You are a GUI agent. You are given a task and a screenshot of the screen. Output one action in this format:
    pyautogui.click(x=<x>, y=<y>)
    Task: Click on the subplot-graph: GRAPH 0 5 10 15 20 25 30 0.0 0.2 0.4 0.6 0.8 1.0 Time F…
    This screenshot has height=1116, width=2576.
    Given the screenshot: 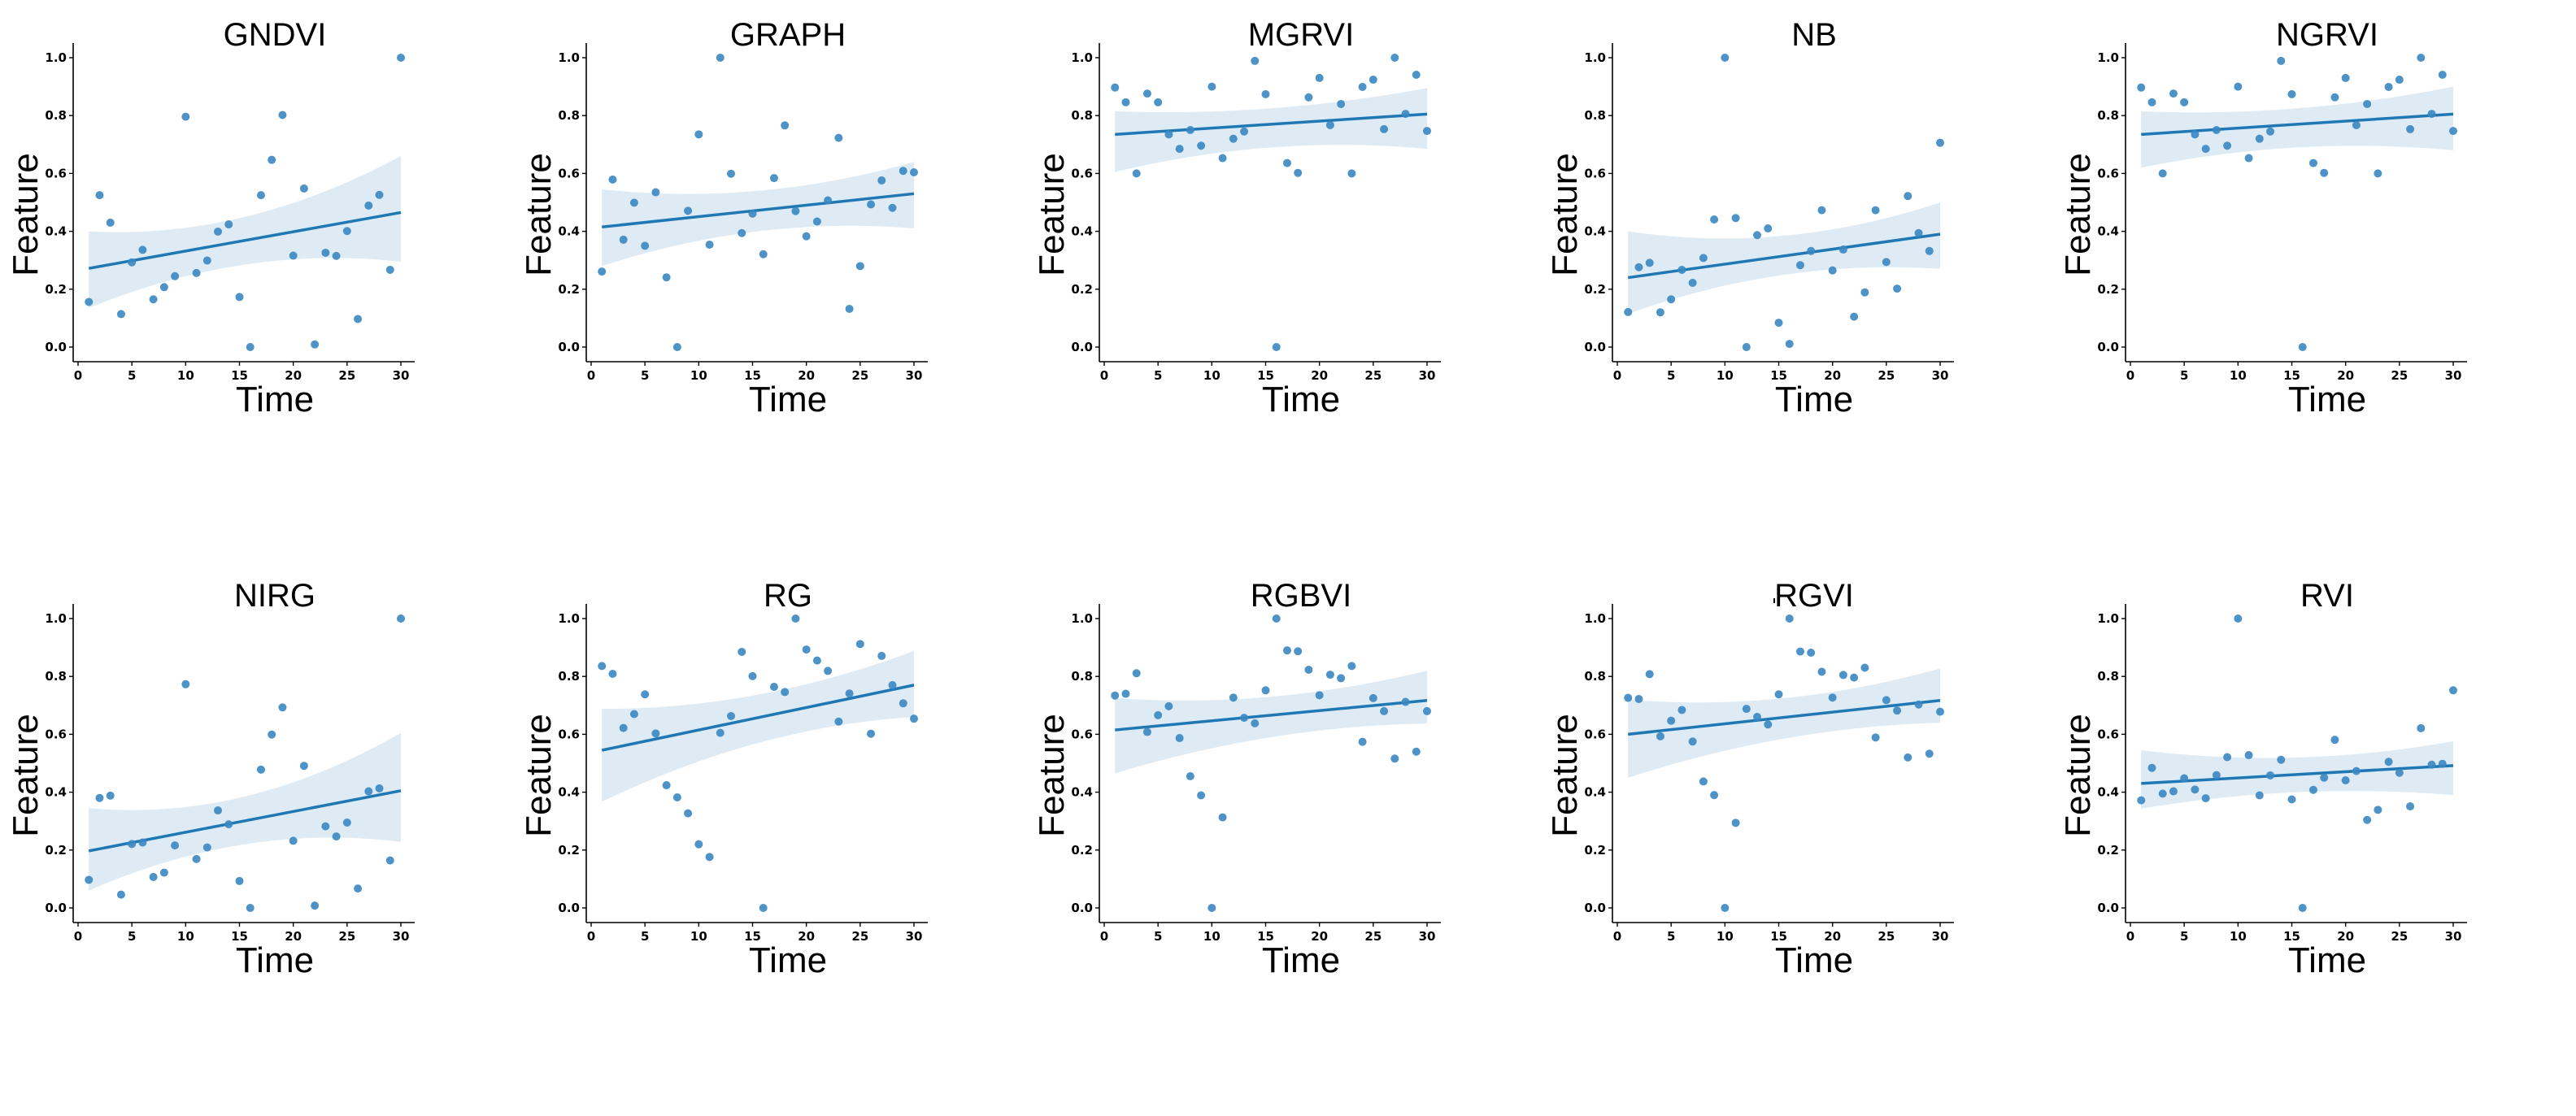 What is the action you would take?
    pyautogui.click(x=723, y=218)
    